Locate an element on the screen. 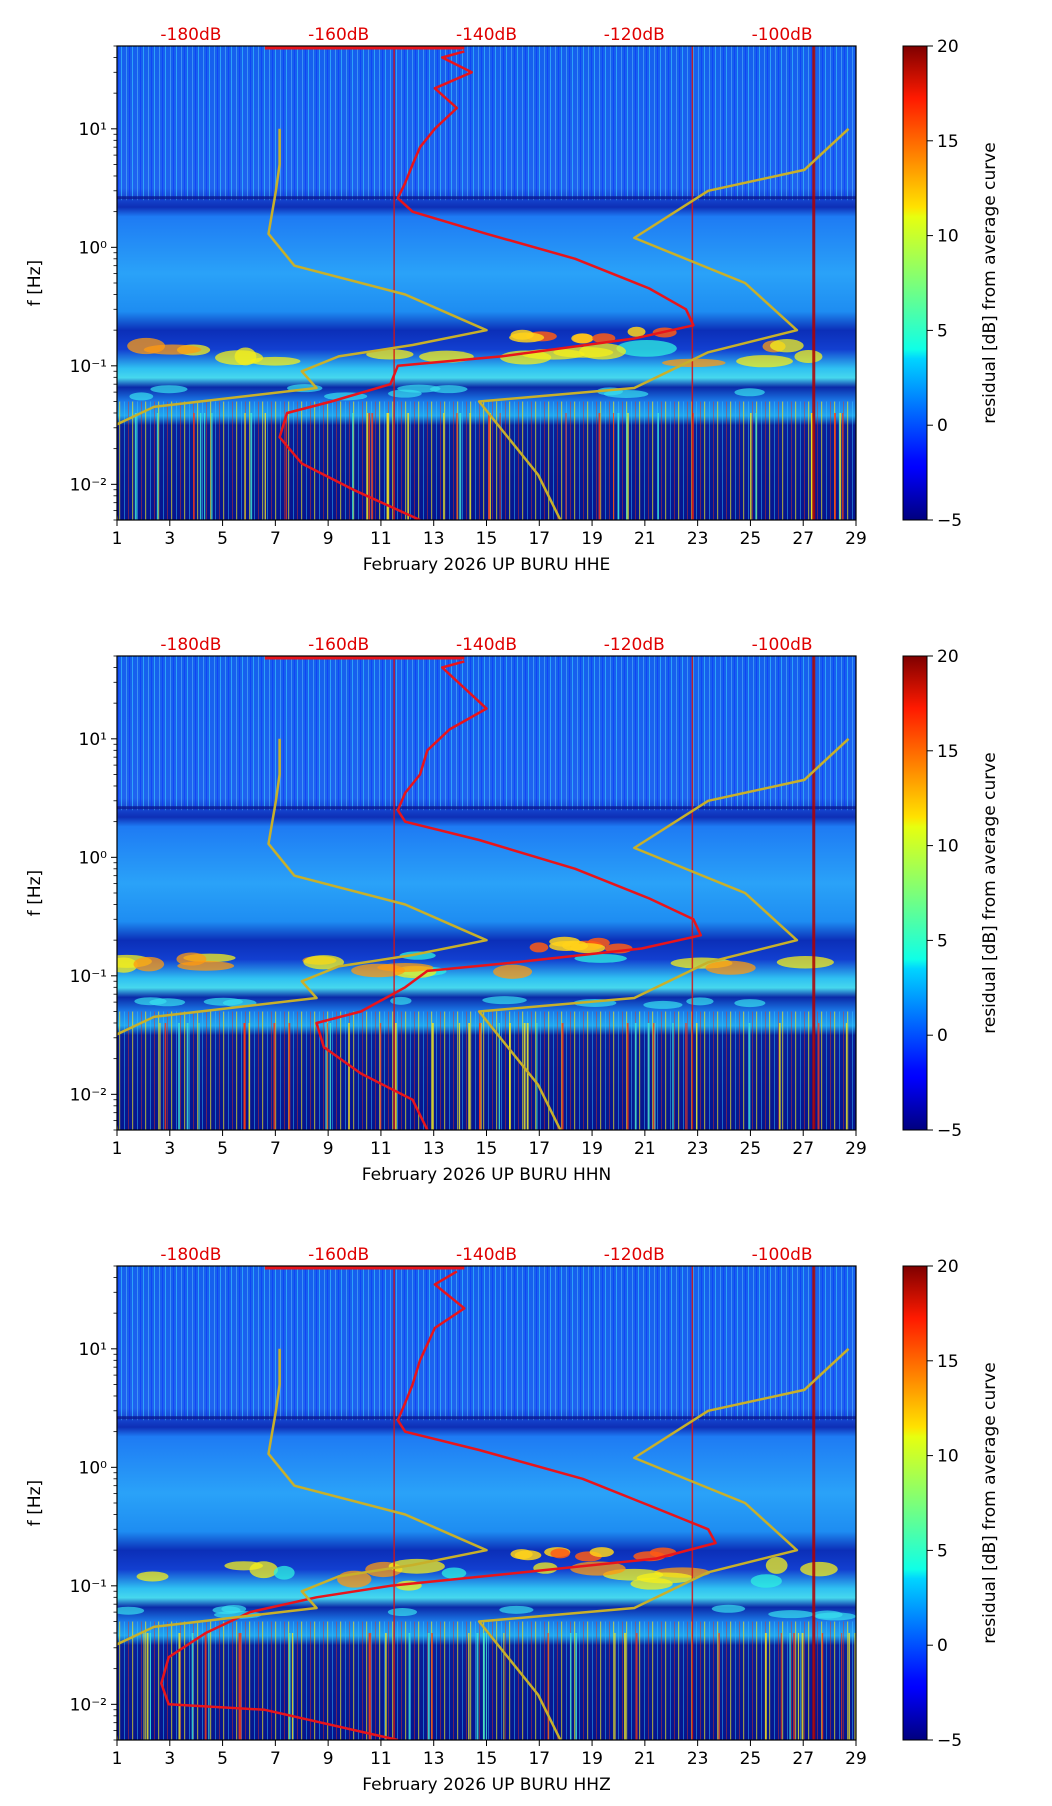 The height and width of the screenshot is (1806, 1052). colorbar-label: residual [dB] from average curve is located at coordinates (990, 892).